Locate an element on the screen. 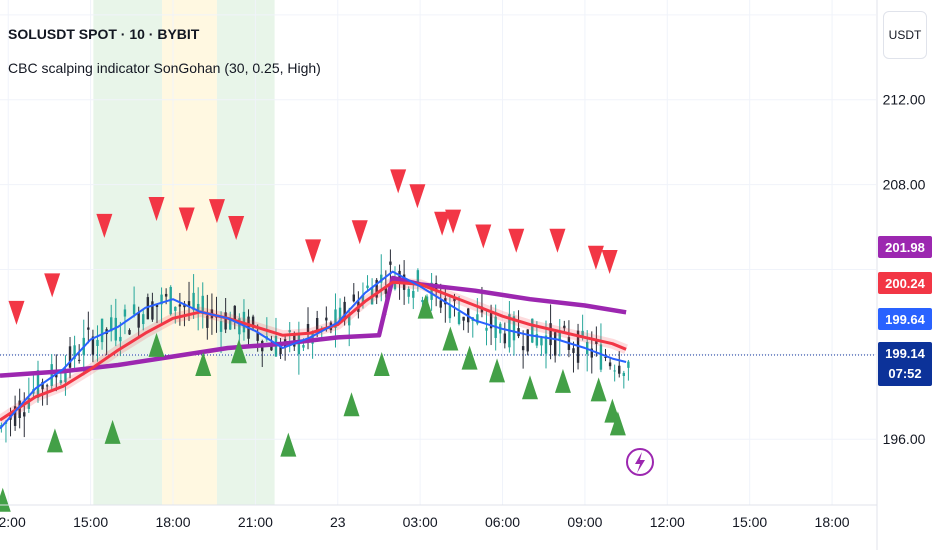 The image size is (932, 550). purple-line is located at coordinates (313, 326).